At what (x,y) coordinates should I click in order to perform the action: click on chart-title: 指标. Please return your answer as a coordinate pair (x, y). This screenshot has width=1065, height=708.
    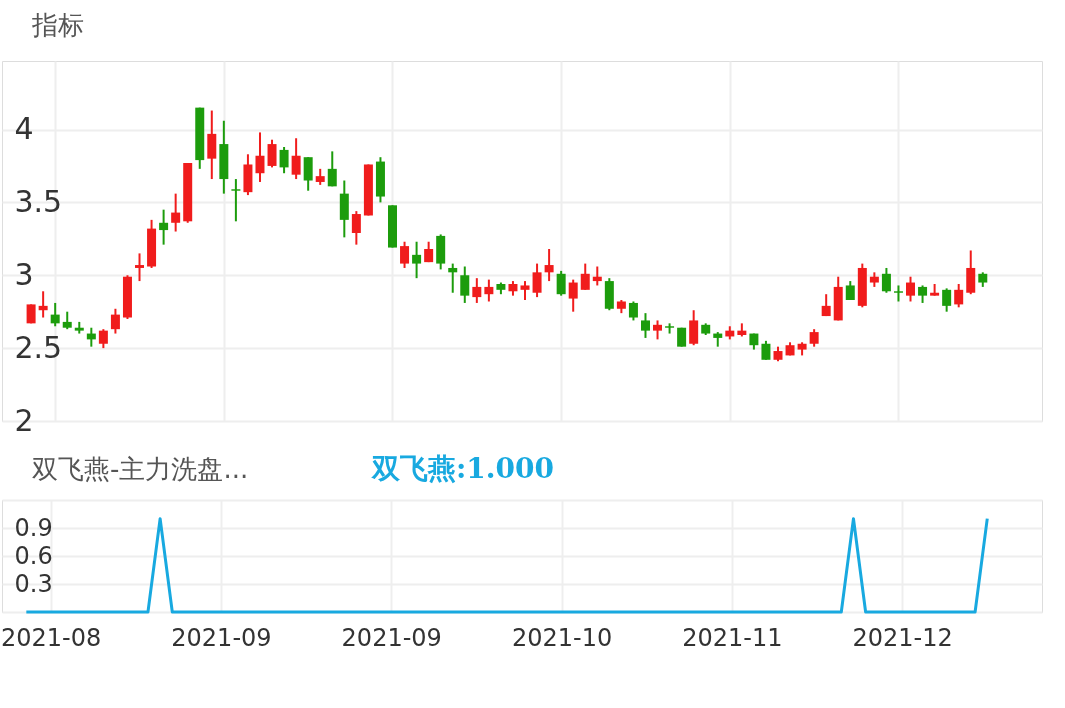
    Looking at the image, I should click on (57, 25).